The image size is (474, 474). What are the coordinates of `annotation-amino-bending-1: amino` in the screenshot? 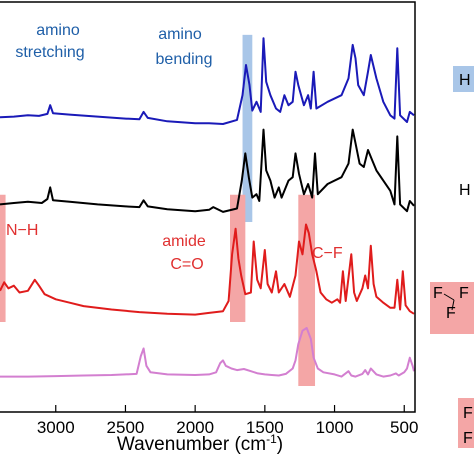 It's located at (180, 34).